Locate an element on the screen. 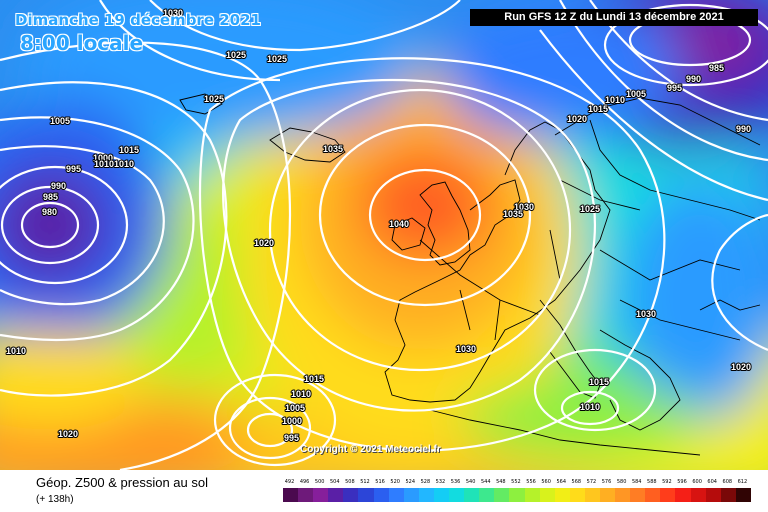  forecast-local-time: 8:00 locale is located at coordinates (82, 43).